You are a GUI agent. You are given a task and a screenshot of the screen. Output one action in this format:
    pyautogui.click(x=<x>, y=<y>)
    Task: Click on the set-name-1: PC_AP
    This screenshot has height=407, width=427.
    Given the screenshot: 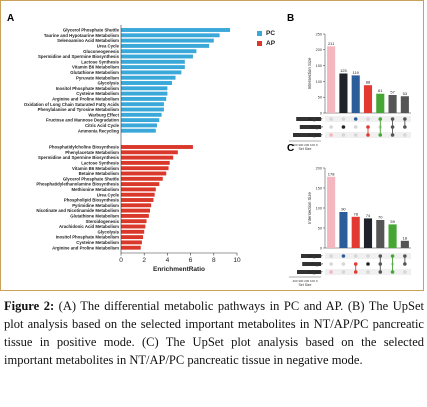 What is the action you would take?
    pyautogui.click(x=317, y=264)
    